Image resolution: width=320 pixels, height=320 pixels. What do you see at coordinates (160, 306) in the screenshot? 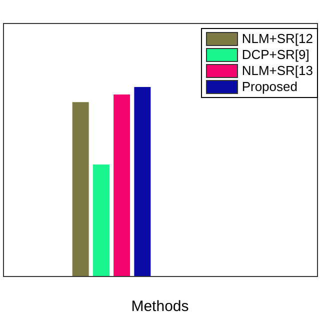
I see `x-axis-title: Methods` at bounding box center [160, 306].